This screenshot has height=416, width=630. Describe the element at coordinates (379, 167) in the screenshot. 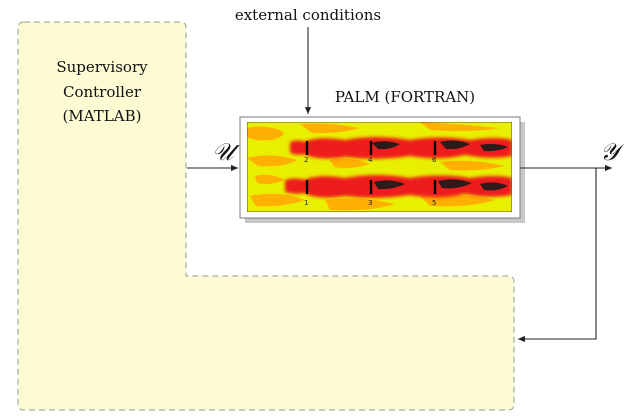

I see `flow-field` at that location.